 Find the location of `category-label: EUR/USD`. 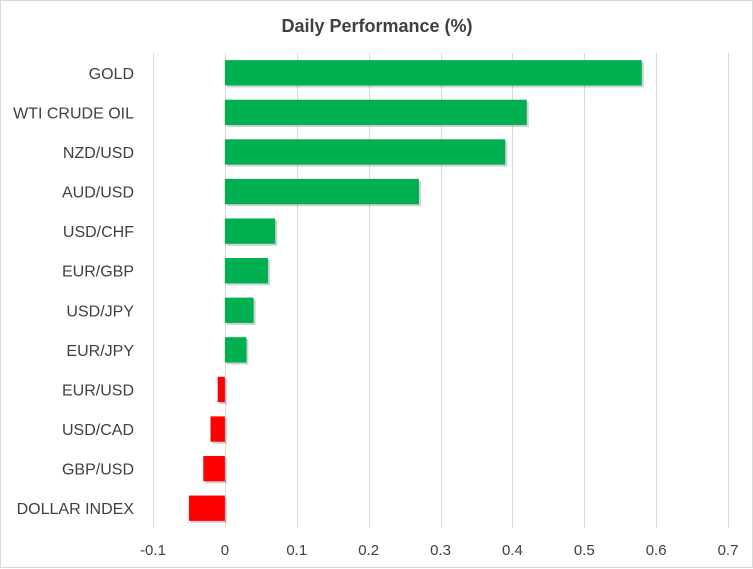

category-label: EUR/USD is located at coordinates (98, 390).